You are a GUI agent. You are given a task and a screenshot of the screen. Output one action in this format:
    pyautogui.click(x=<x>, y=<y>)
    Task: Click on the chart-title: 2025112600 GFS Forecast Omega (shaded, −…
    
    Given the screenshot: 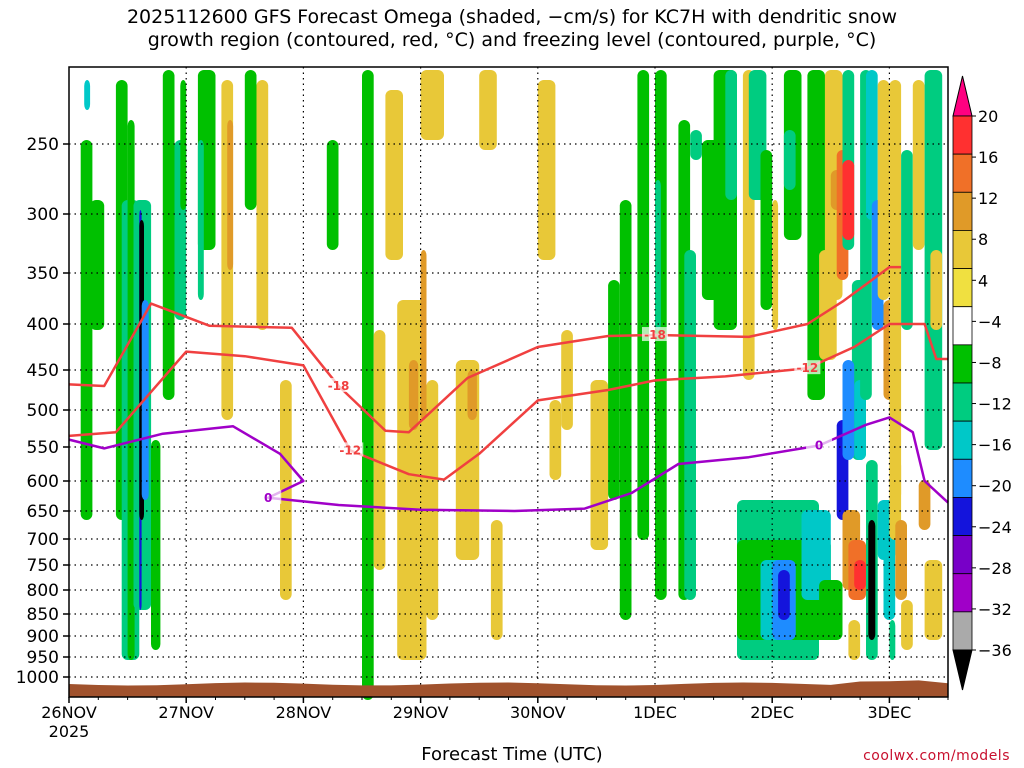 What is the action you would take?
    pyautogui.click(x=512, y=29)
    